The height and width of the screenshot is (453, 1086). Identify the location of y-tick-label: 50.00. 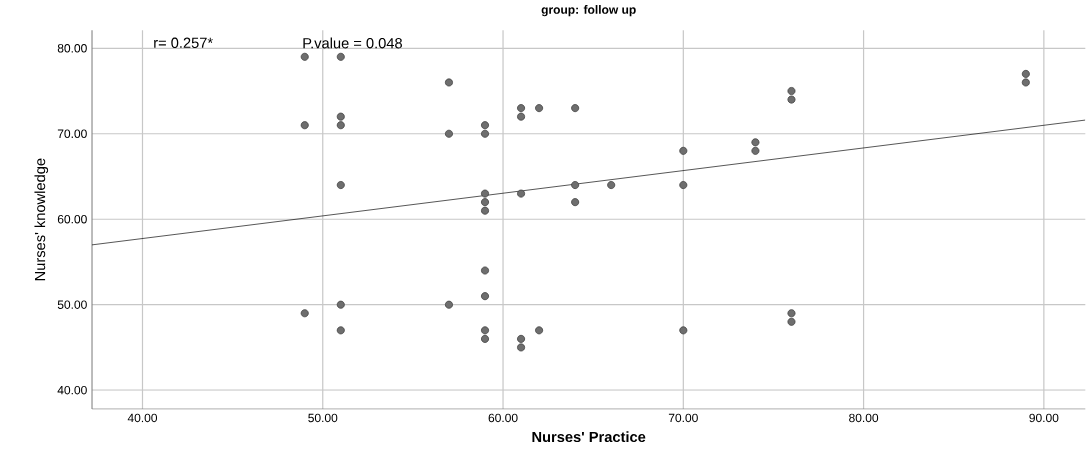
(72, 304).